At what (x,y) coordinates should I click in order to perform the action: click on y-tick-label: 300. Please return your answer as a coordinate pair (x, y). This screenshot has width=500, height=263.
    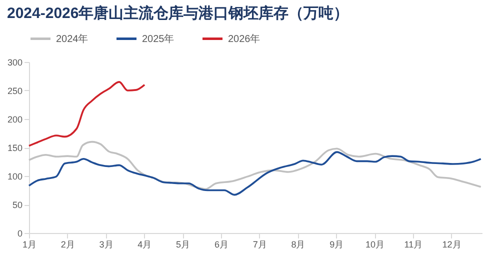
    Looking at the image, I should click on (14, 63).